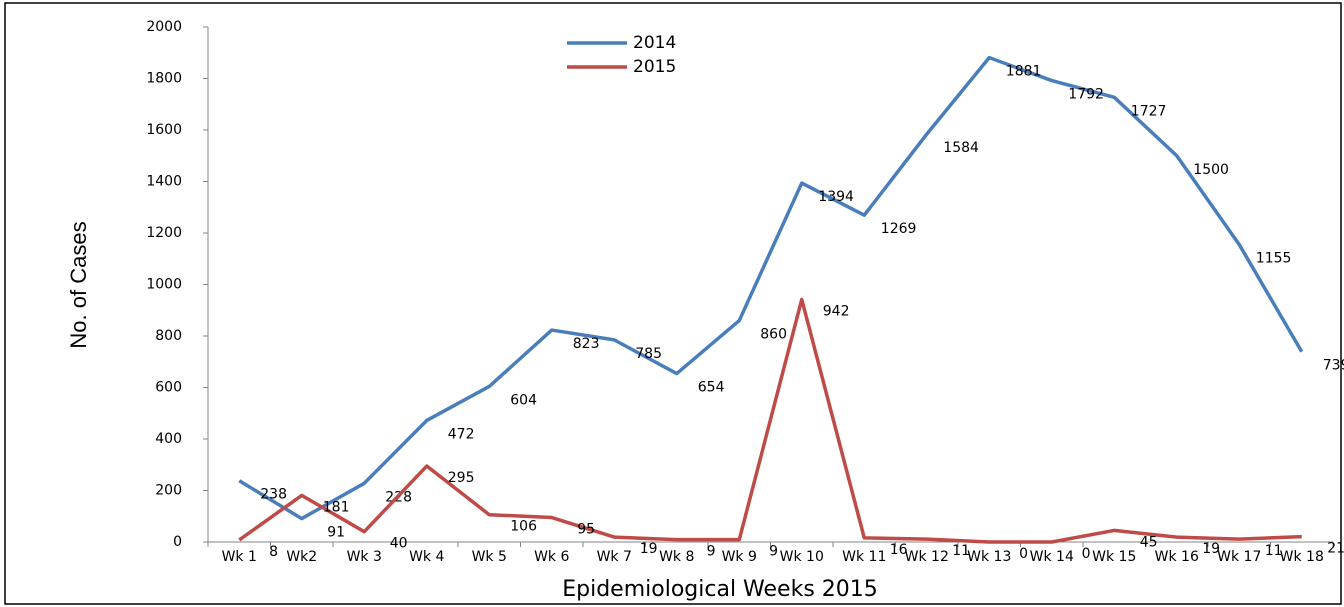  What do you see at coordinates (1149, 111) in the screenshot?
I see `data-label: 1727` at bounding box center [1149, 111].